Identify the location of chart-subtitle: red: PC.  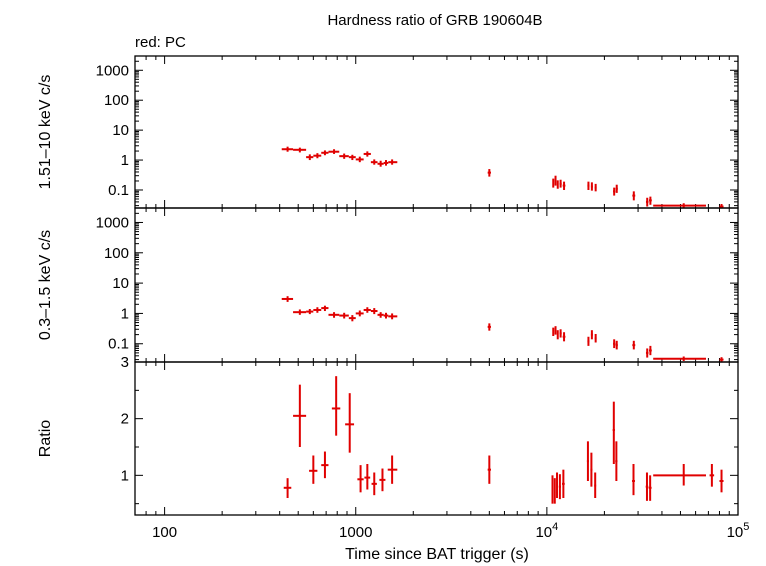
(160, 42).